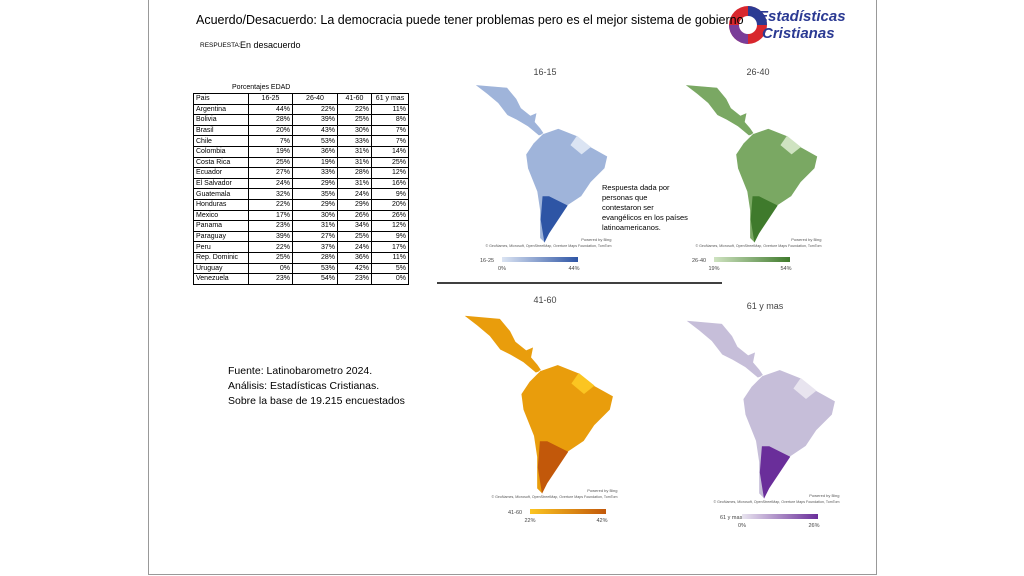 The height and width of the screenshot is (576, 1024). I want to click on value-cell: 30%, so click(354, 130).